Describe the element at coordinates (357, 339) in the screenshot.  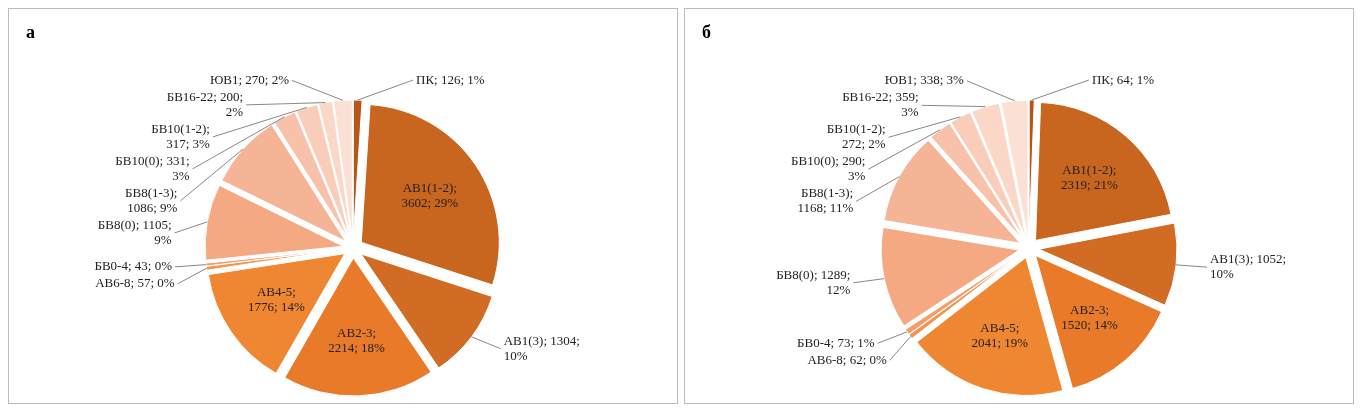
I see `slice-label: АВ2-3; 2214; 18%` at that location.